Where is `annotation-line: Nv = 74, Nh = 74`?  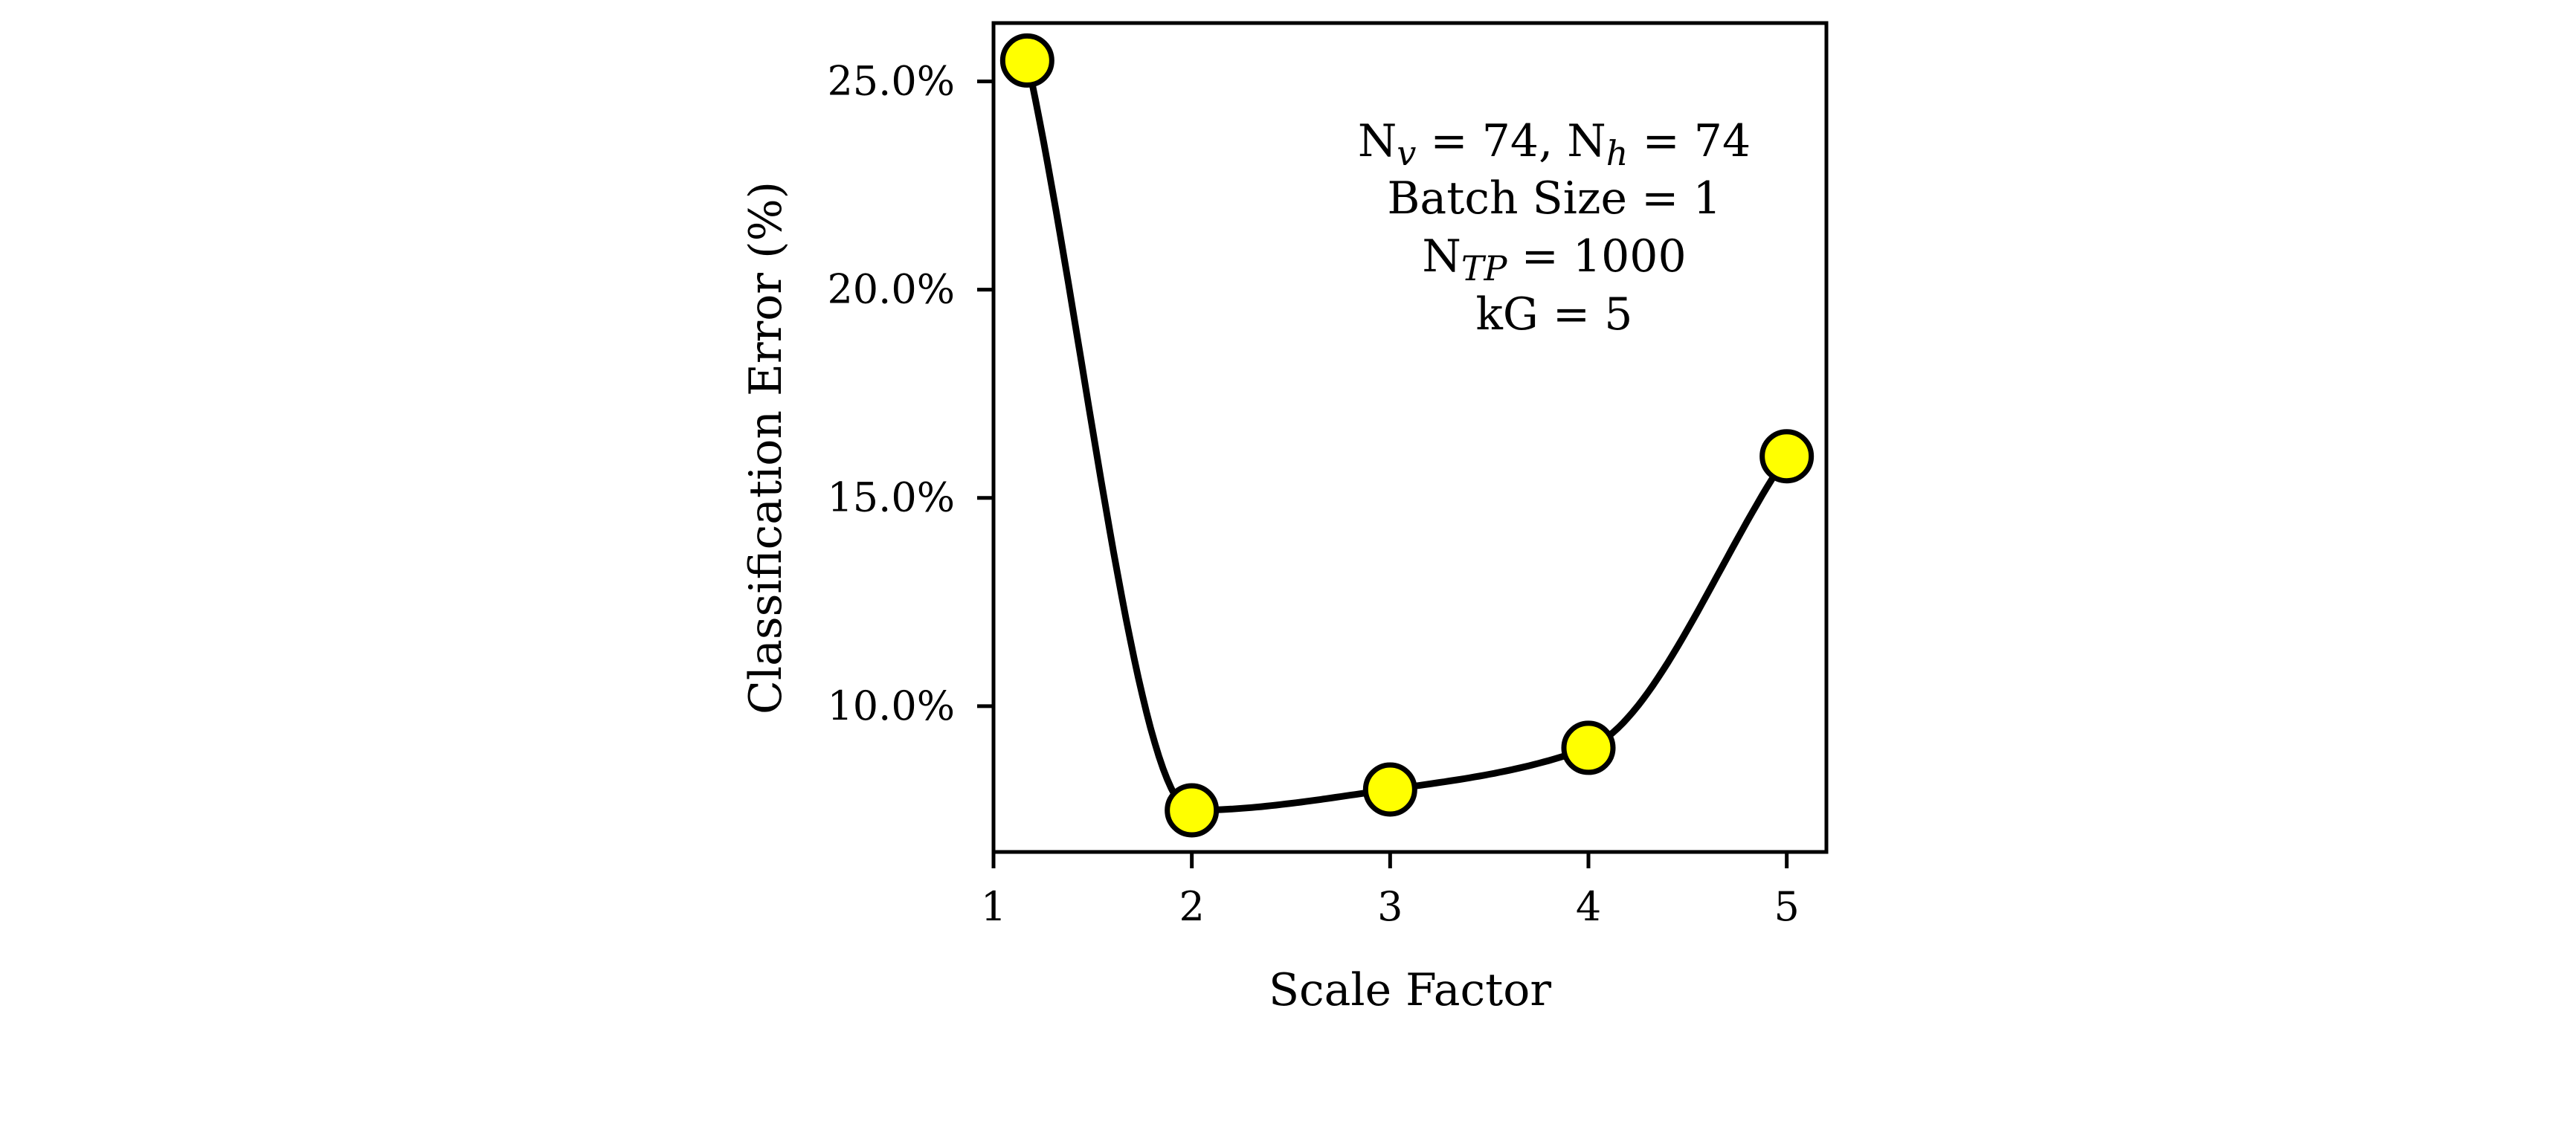
annotation-line: Nv = 74, Nh = 74 is located at coordinates (1554, 144).